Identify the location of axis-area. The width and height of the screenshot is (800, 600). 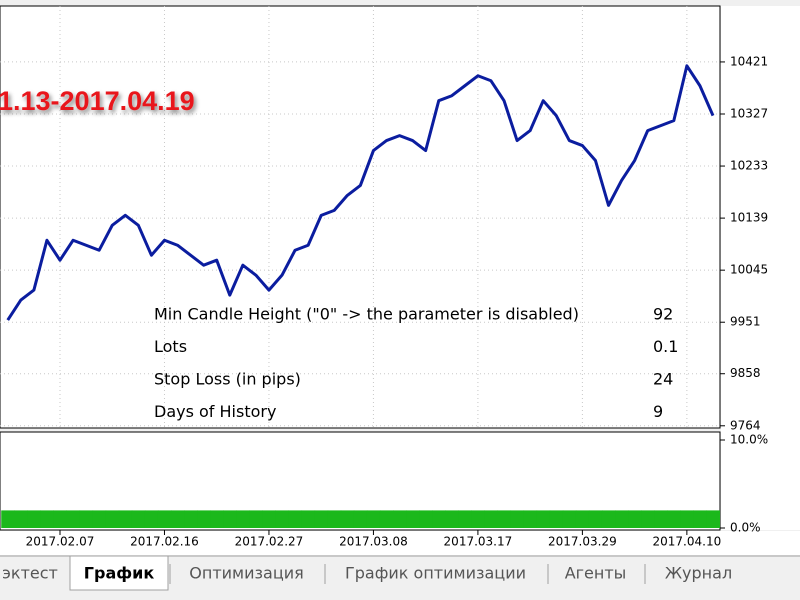
(760, 268).